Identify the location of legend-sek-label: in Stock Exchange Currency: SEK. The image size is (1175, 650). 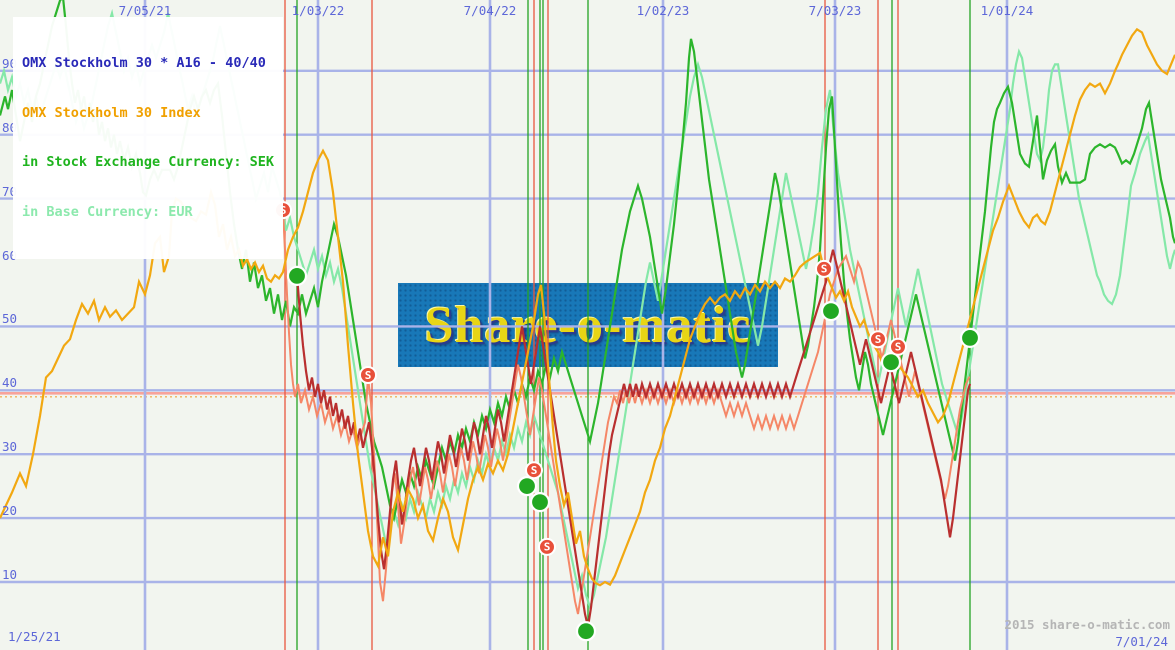
(148, 162).